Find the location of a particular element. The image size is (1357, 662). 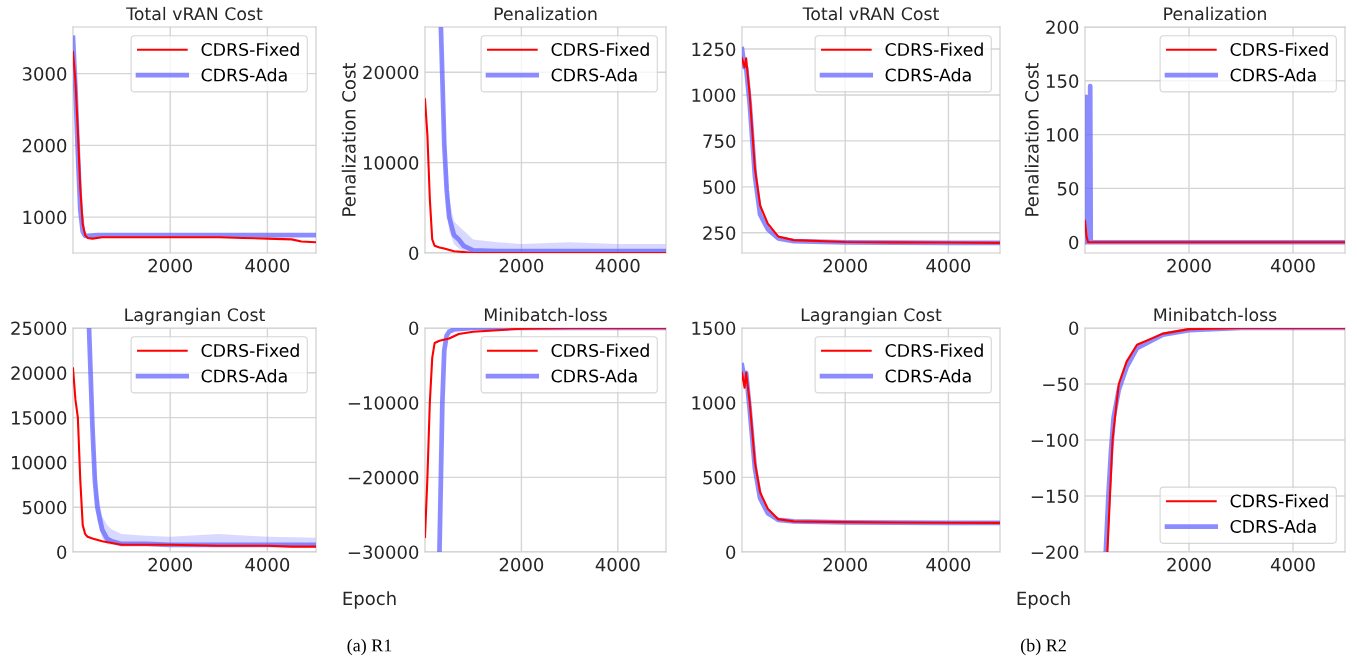

y-tick-label: 200 is located at coordinates (1062, 27).